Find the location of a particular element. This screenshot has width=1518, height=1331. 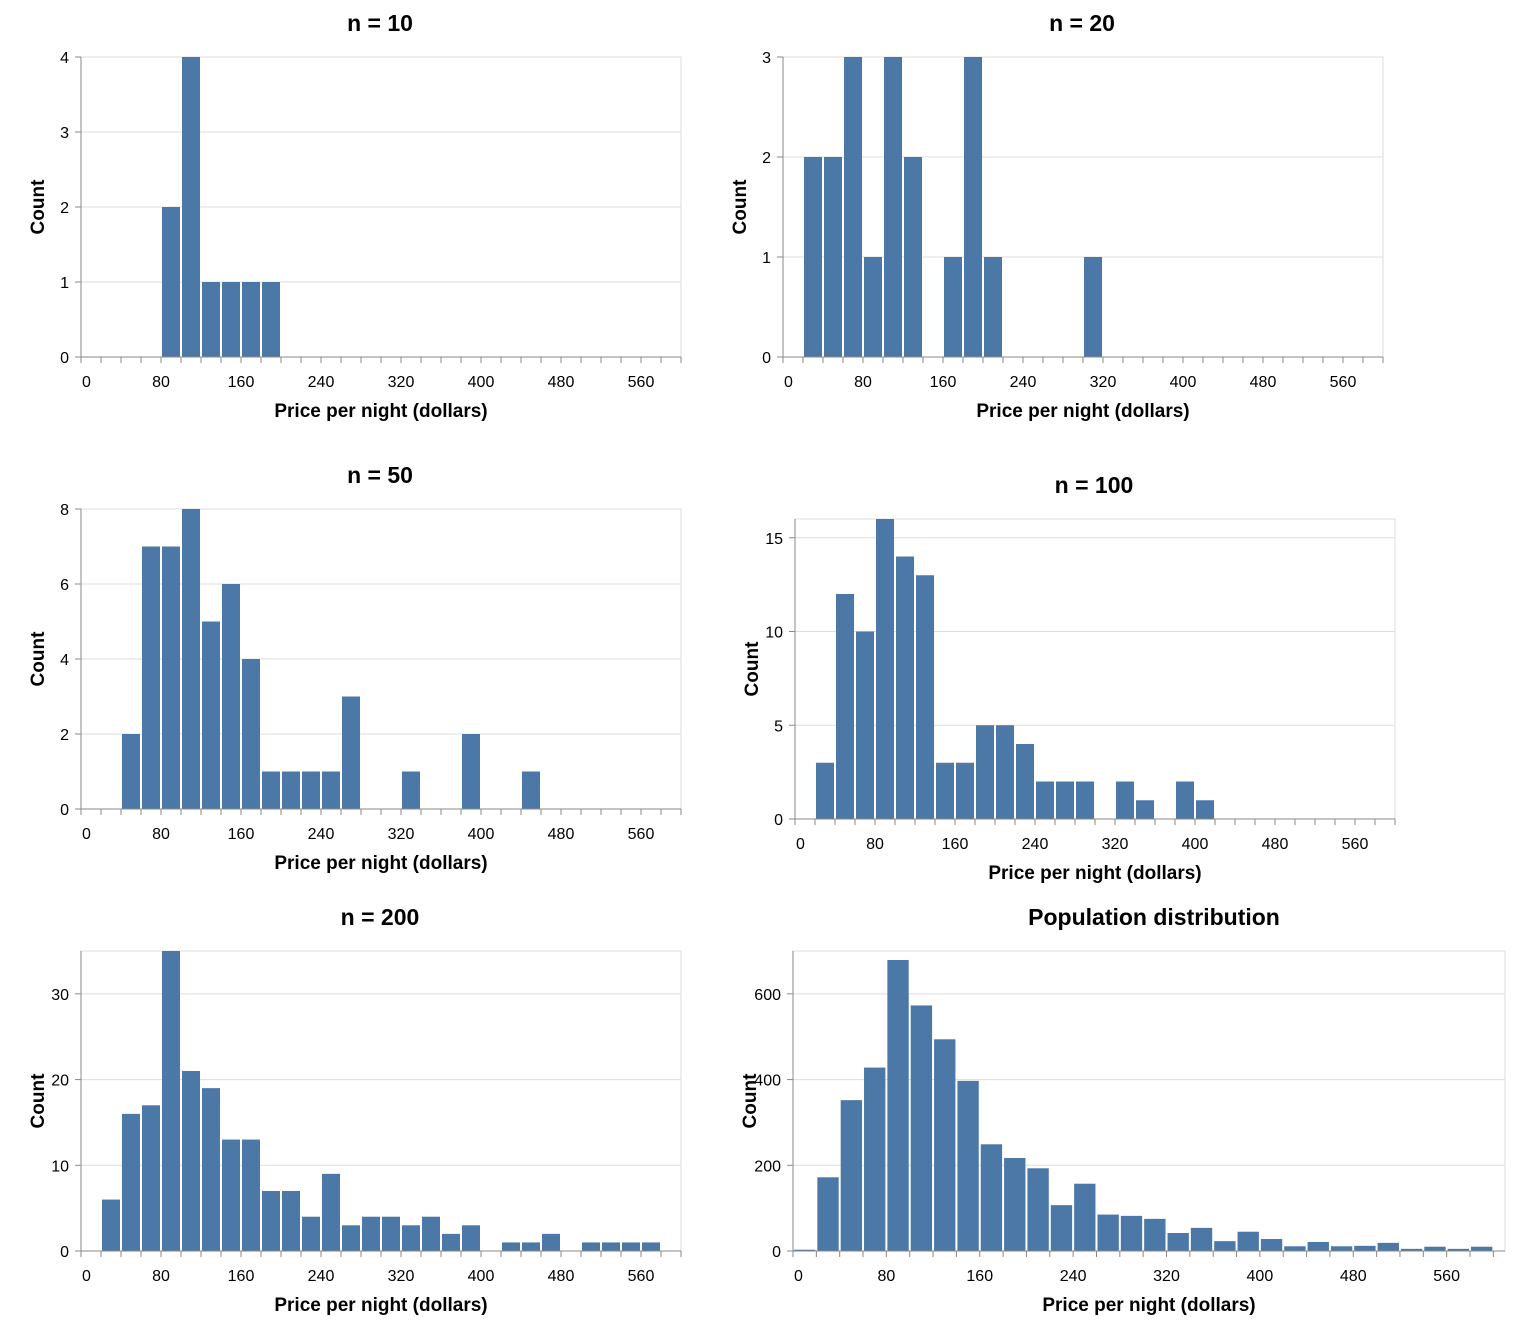

y-tick-label: 4 is located at coordinates (64, 660).